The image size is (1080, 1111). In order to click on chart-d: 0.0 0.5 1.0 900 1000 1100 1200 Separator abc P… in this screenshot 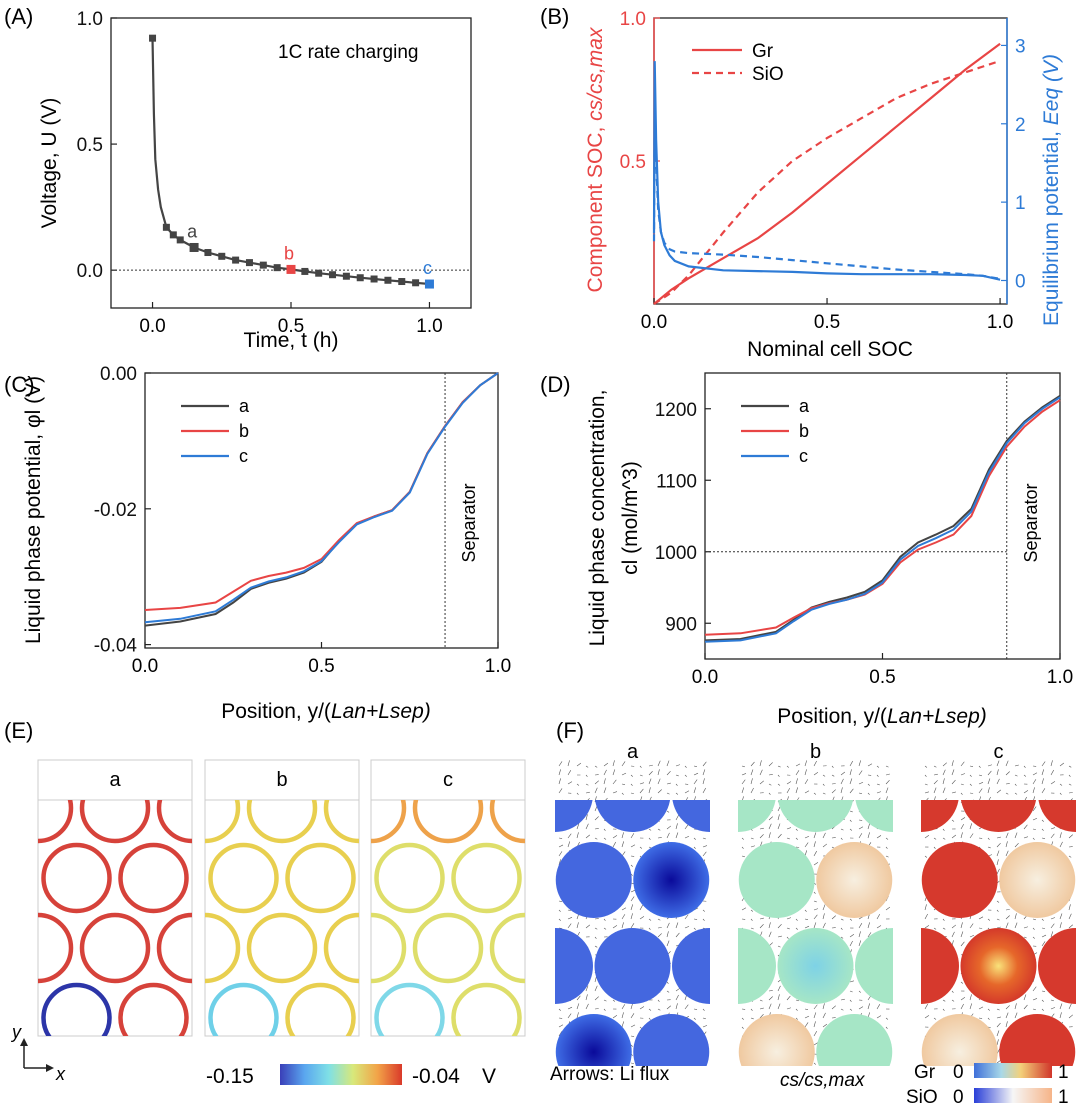, I will do `click(829, 550)`.